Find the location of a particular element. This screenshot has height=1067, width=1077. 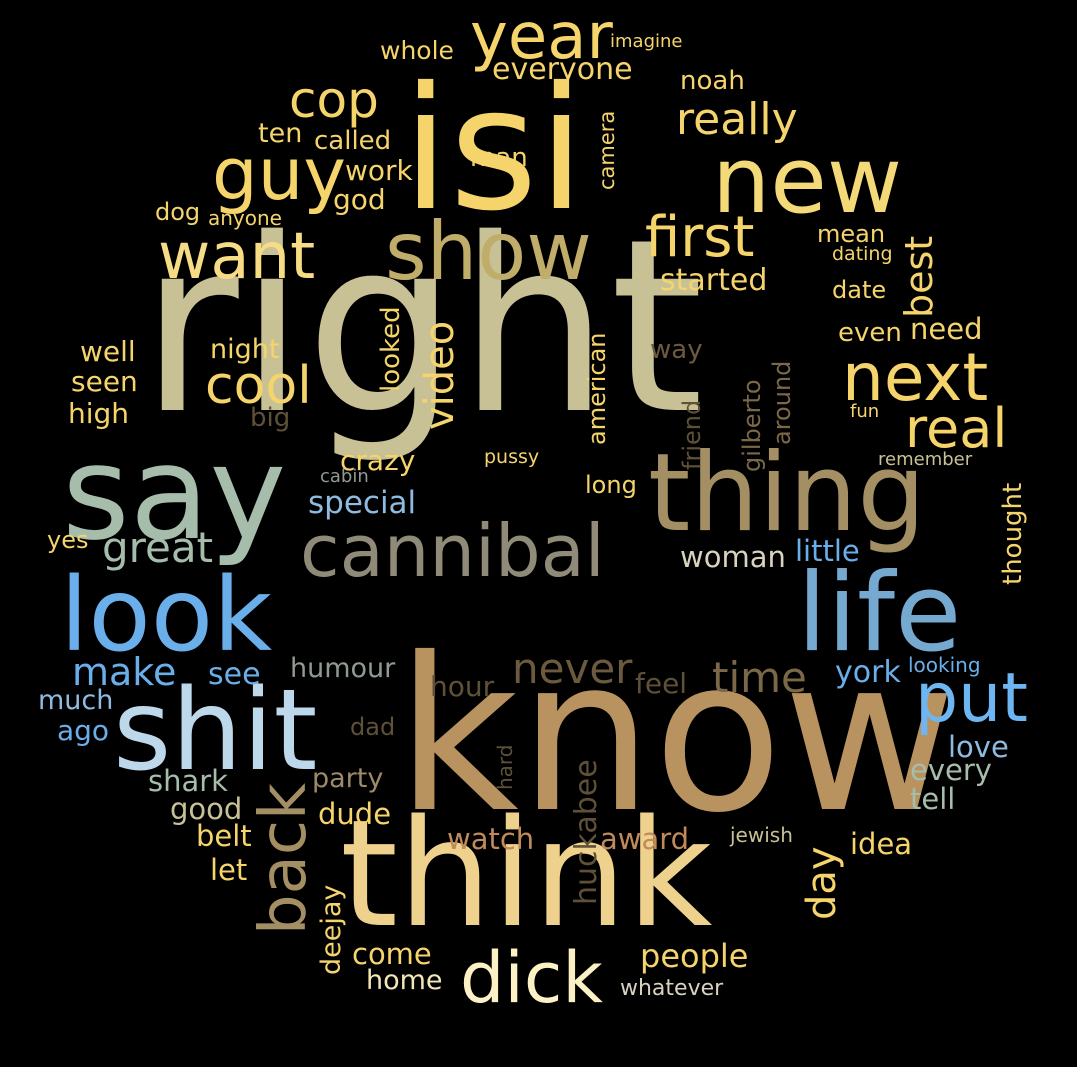

word-put: put is located at coordinates (971, 698).